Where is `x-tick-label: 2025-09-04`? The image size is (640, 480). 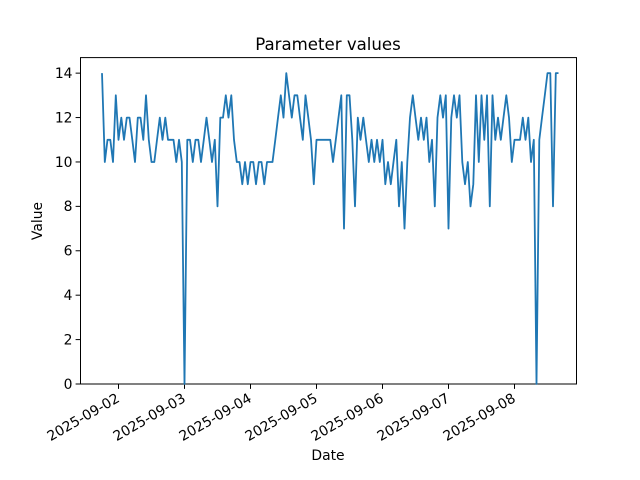 x-tick-label: 2025-09-04 is located at coordinates (216, 418).